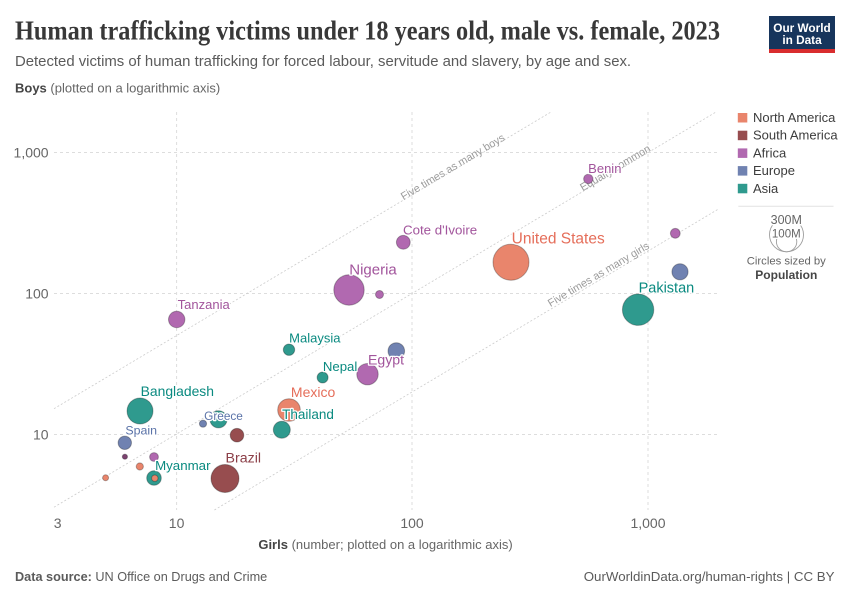 This screenshot has width=850, height=600. What do you see at coordinates (177, 391) in the screenshot?
I see `svg-text: Bangladesh` at bounding box center [177, 391].